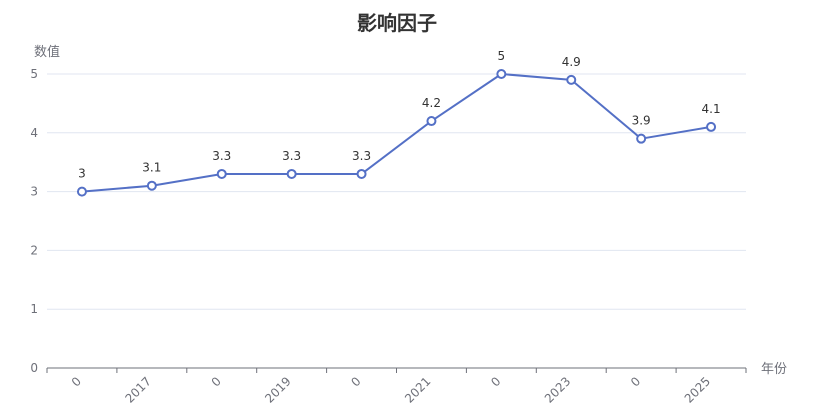 The height and width of the screenshot is (420, 816). Describe the element at coordinates (774, 369) in the screenshot. I see `x-axis-label: 年份` at that location.